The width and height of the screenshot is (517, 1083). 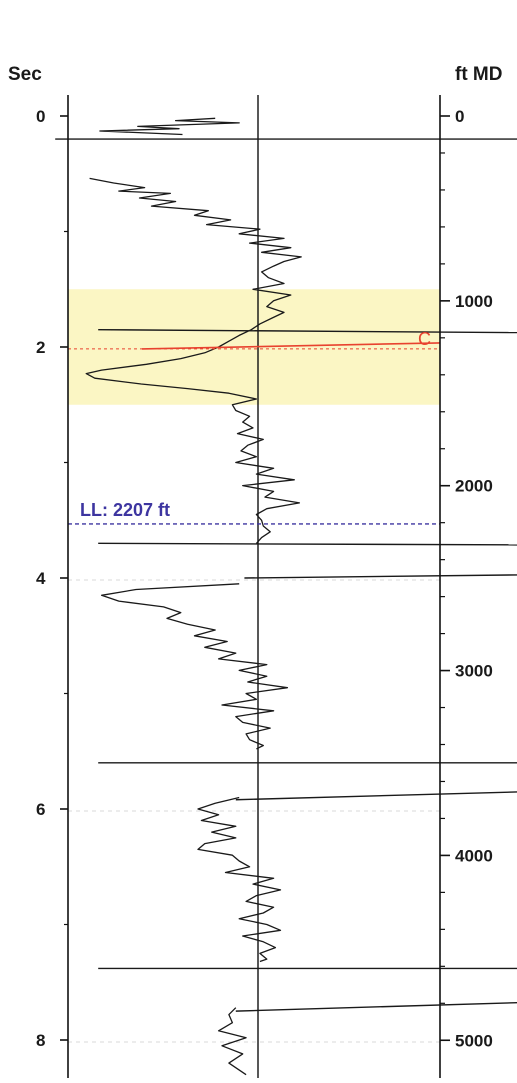 I want to click on right-tick-label-3000: 3000, so click(x=474, y=671).